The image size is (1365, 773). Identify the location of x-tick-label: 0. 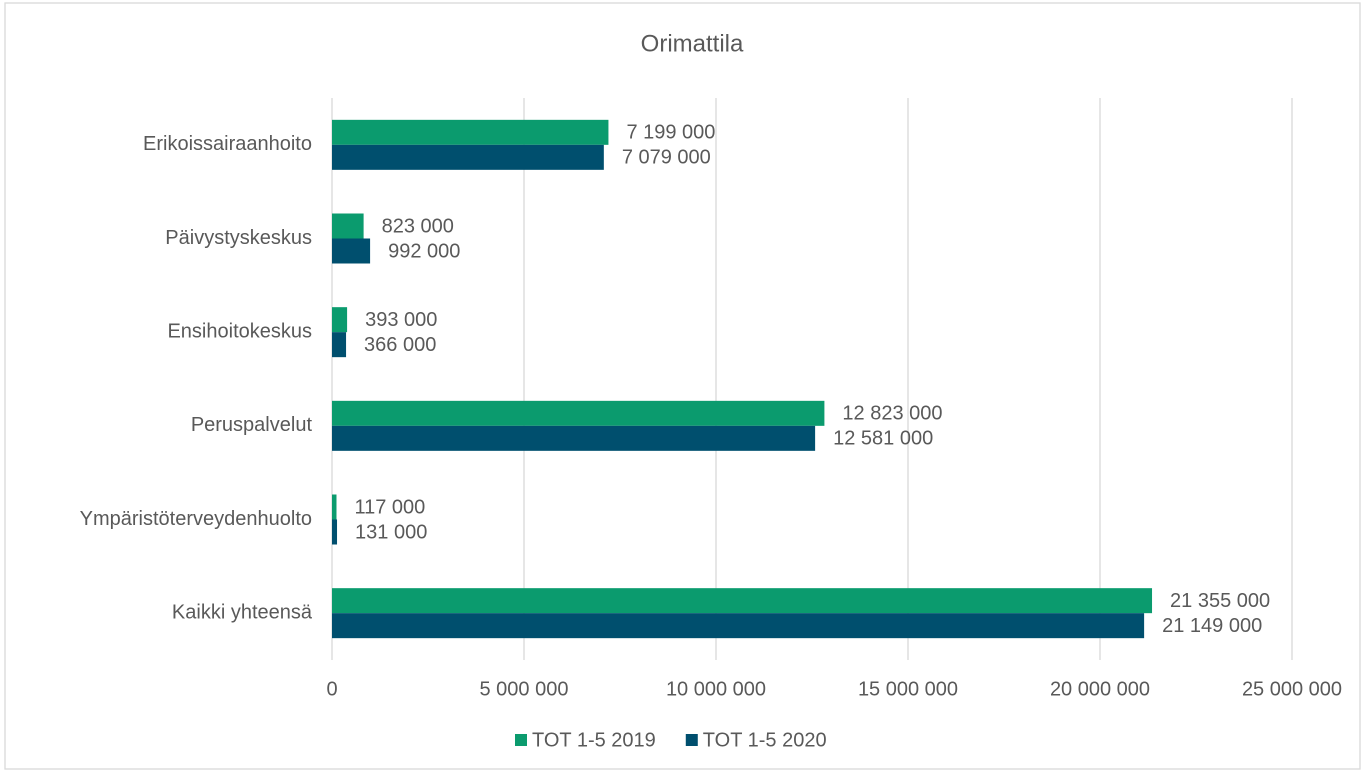
(331, 689).